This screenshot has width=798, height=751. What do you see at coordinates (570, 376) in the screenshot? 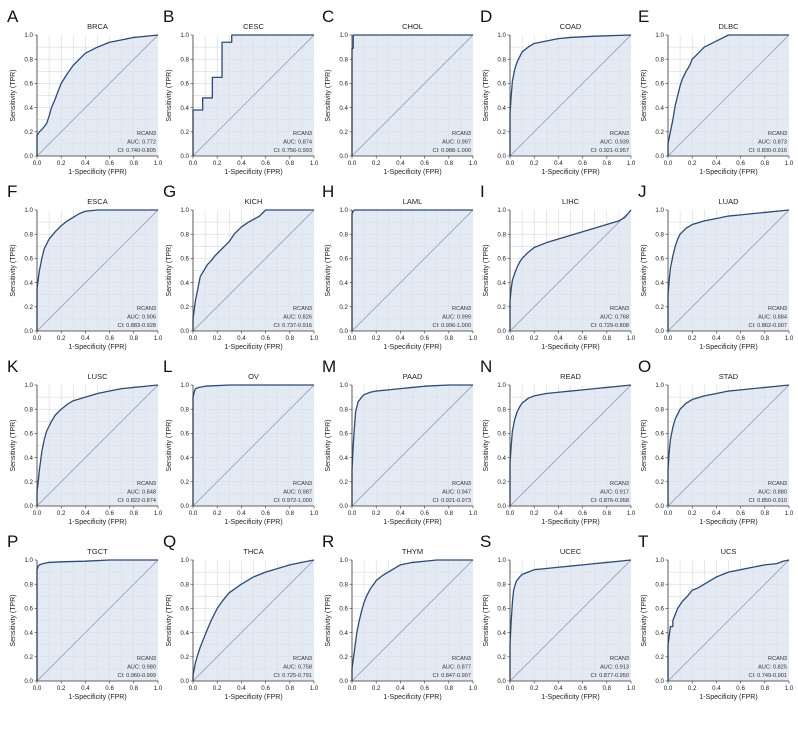
I see `panel-title: READ` at bounding box center [570, 376].